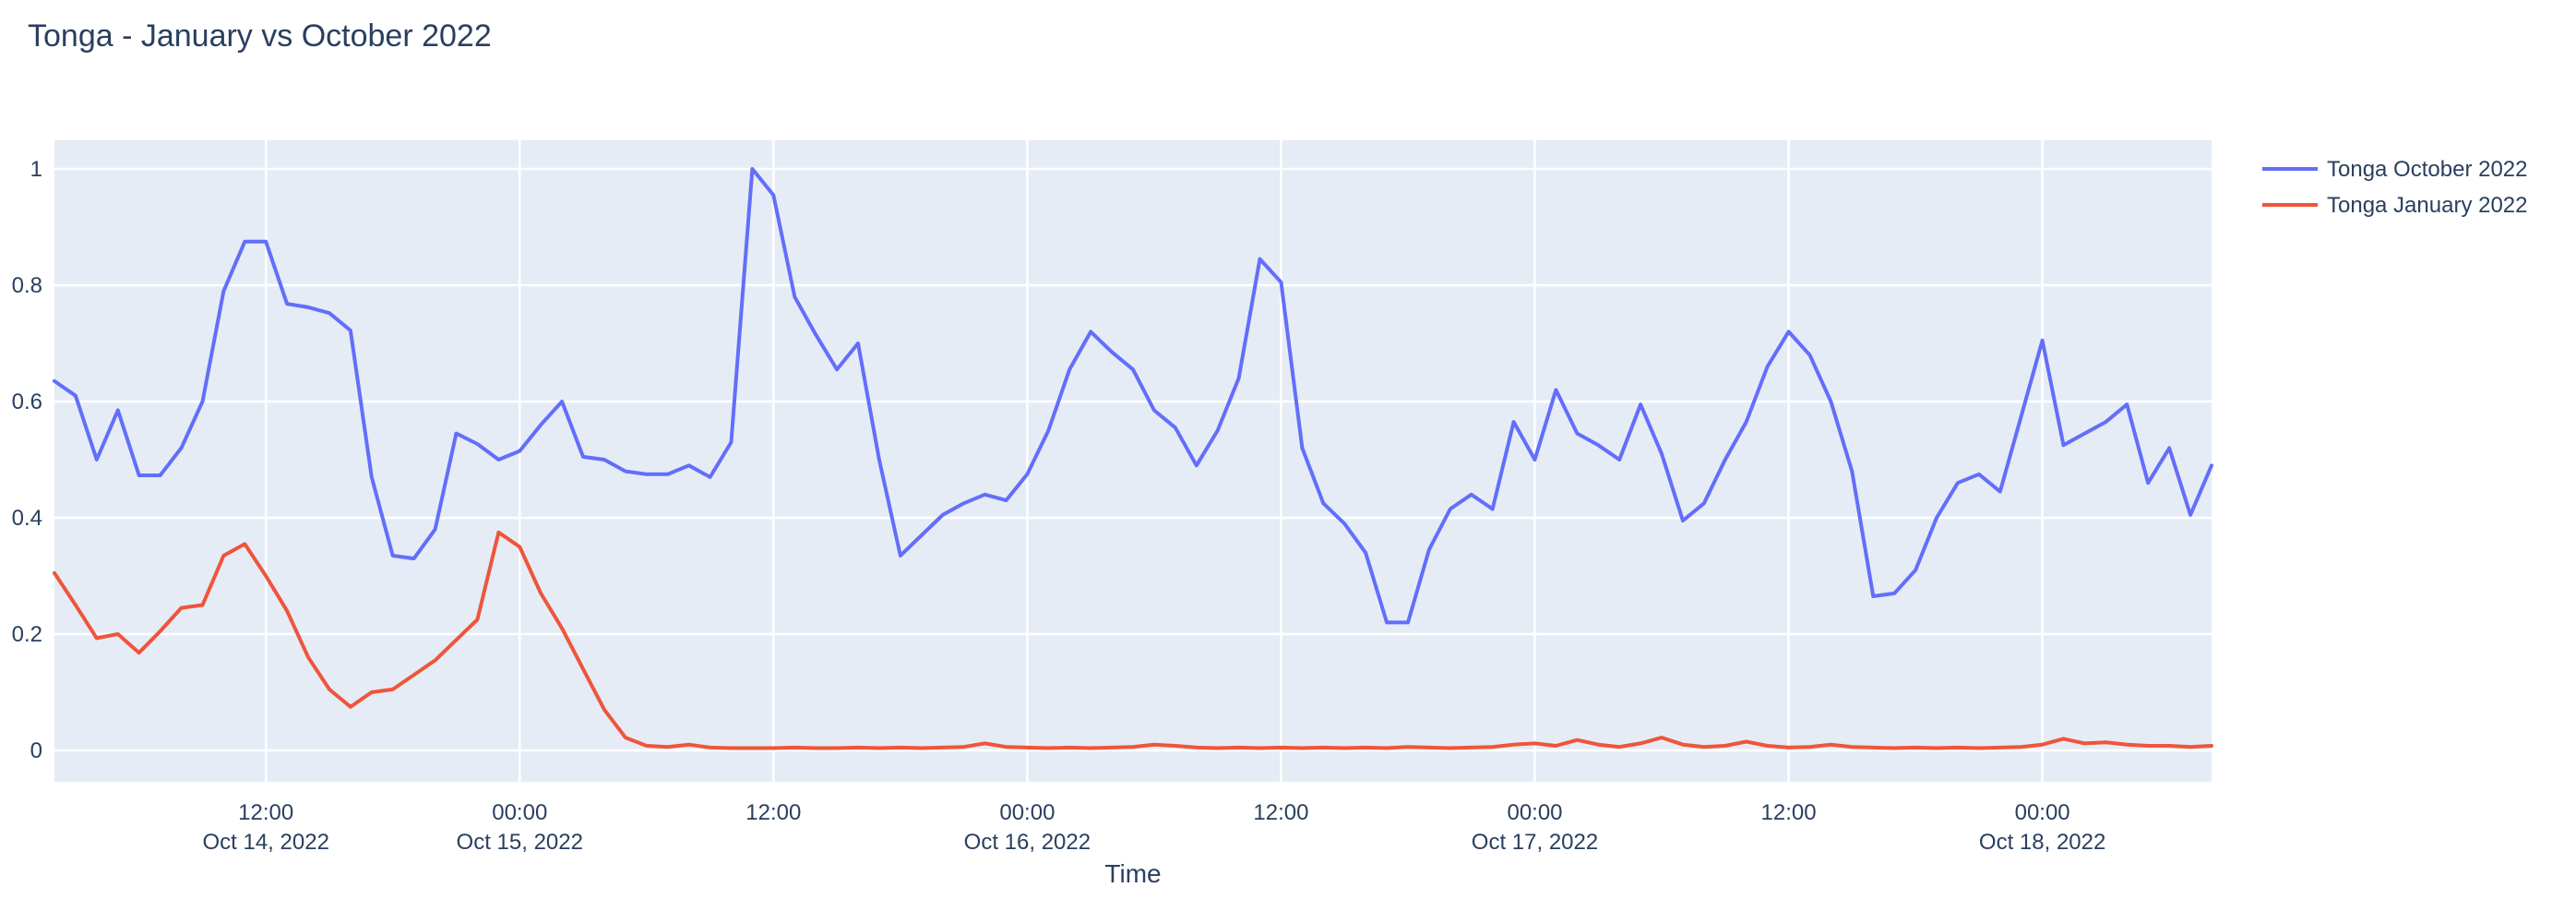 Image resolution: width=2576 pixels, height=899 pixels. Describe the element at coordinates (265, 842) in the screenshot. I see `x-tick-date-label: Oct 14, 2022` at that location.